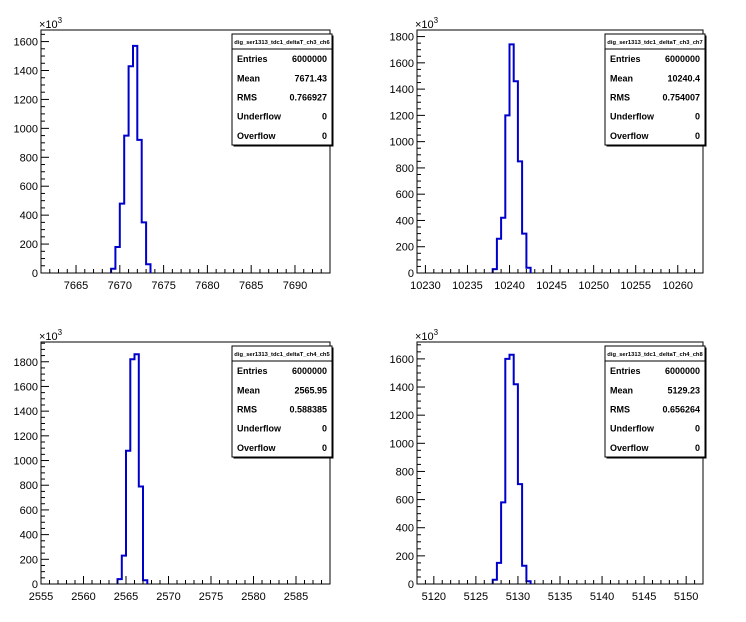 The width and height of the screenshot is (746, 622). I want to click on stats-value: 0.754007, so click(681, 98).